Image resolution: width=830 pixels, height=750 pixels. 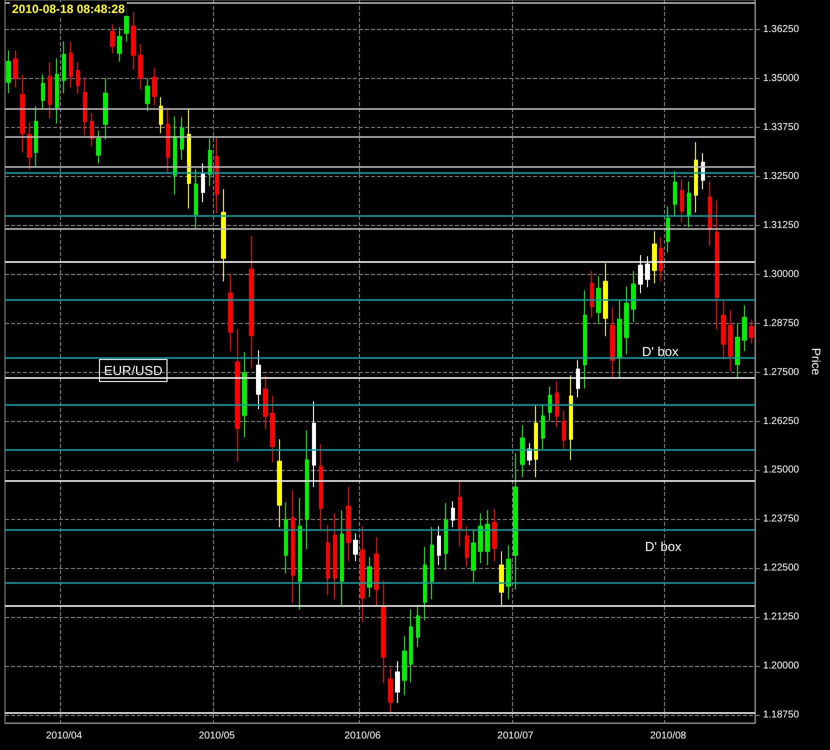 I want to click on y-tick-label: 1.26250, so click(x=781, y=421).